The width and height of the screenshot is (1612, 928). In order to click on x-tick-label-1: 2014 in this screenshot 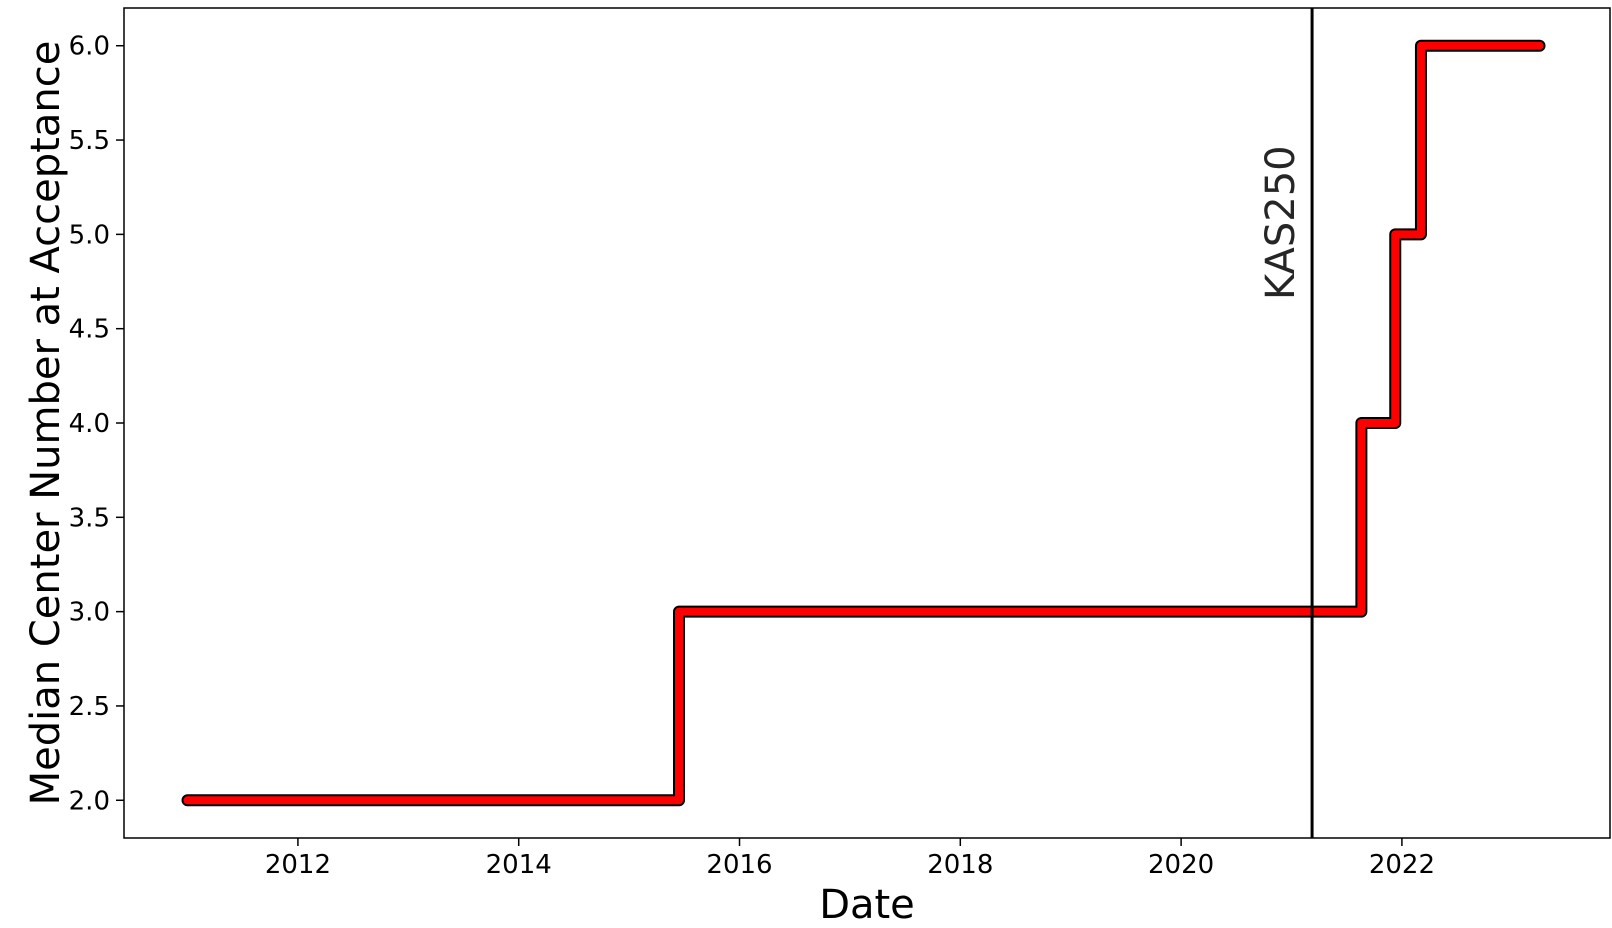, I will do `click(519, 865)`.